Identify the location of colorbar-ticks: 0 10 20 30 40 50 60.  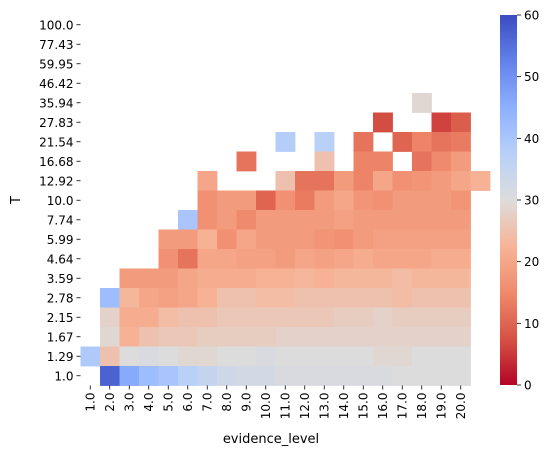
(528, 201).